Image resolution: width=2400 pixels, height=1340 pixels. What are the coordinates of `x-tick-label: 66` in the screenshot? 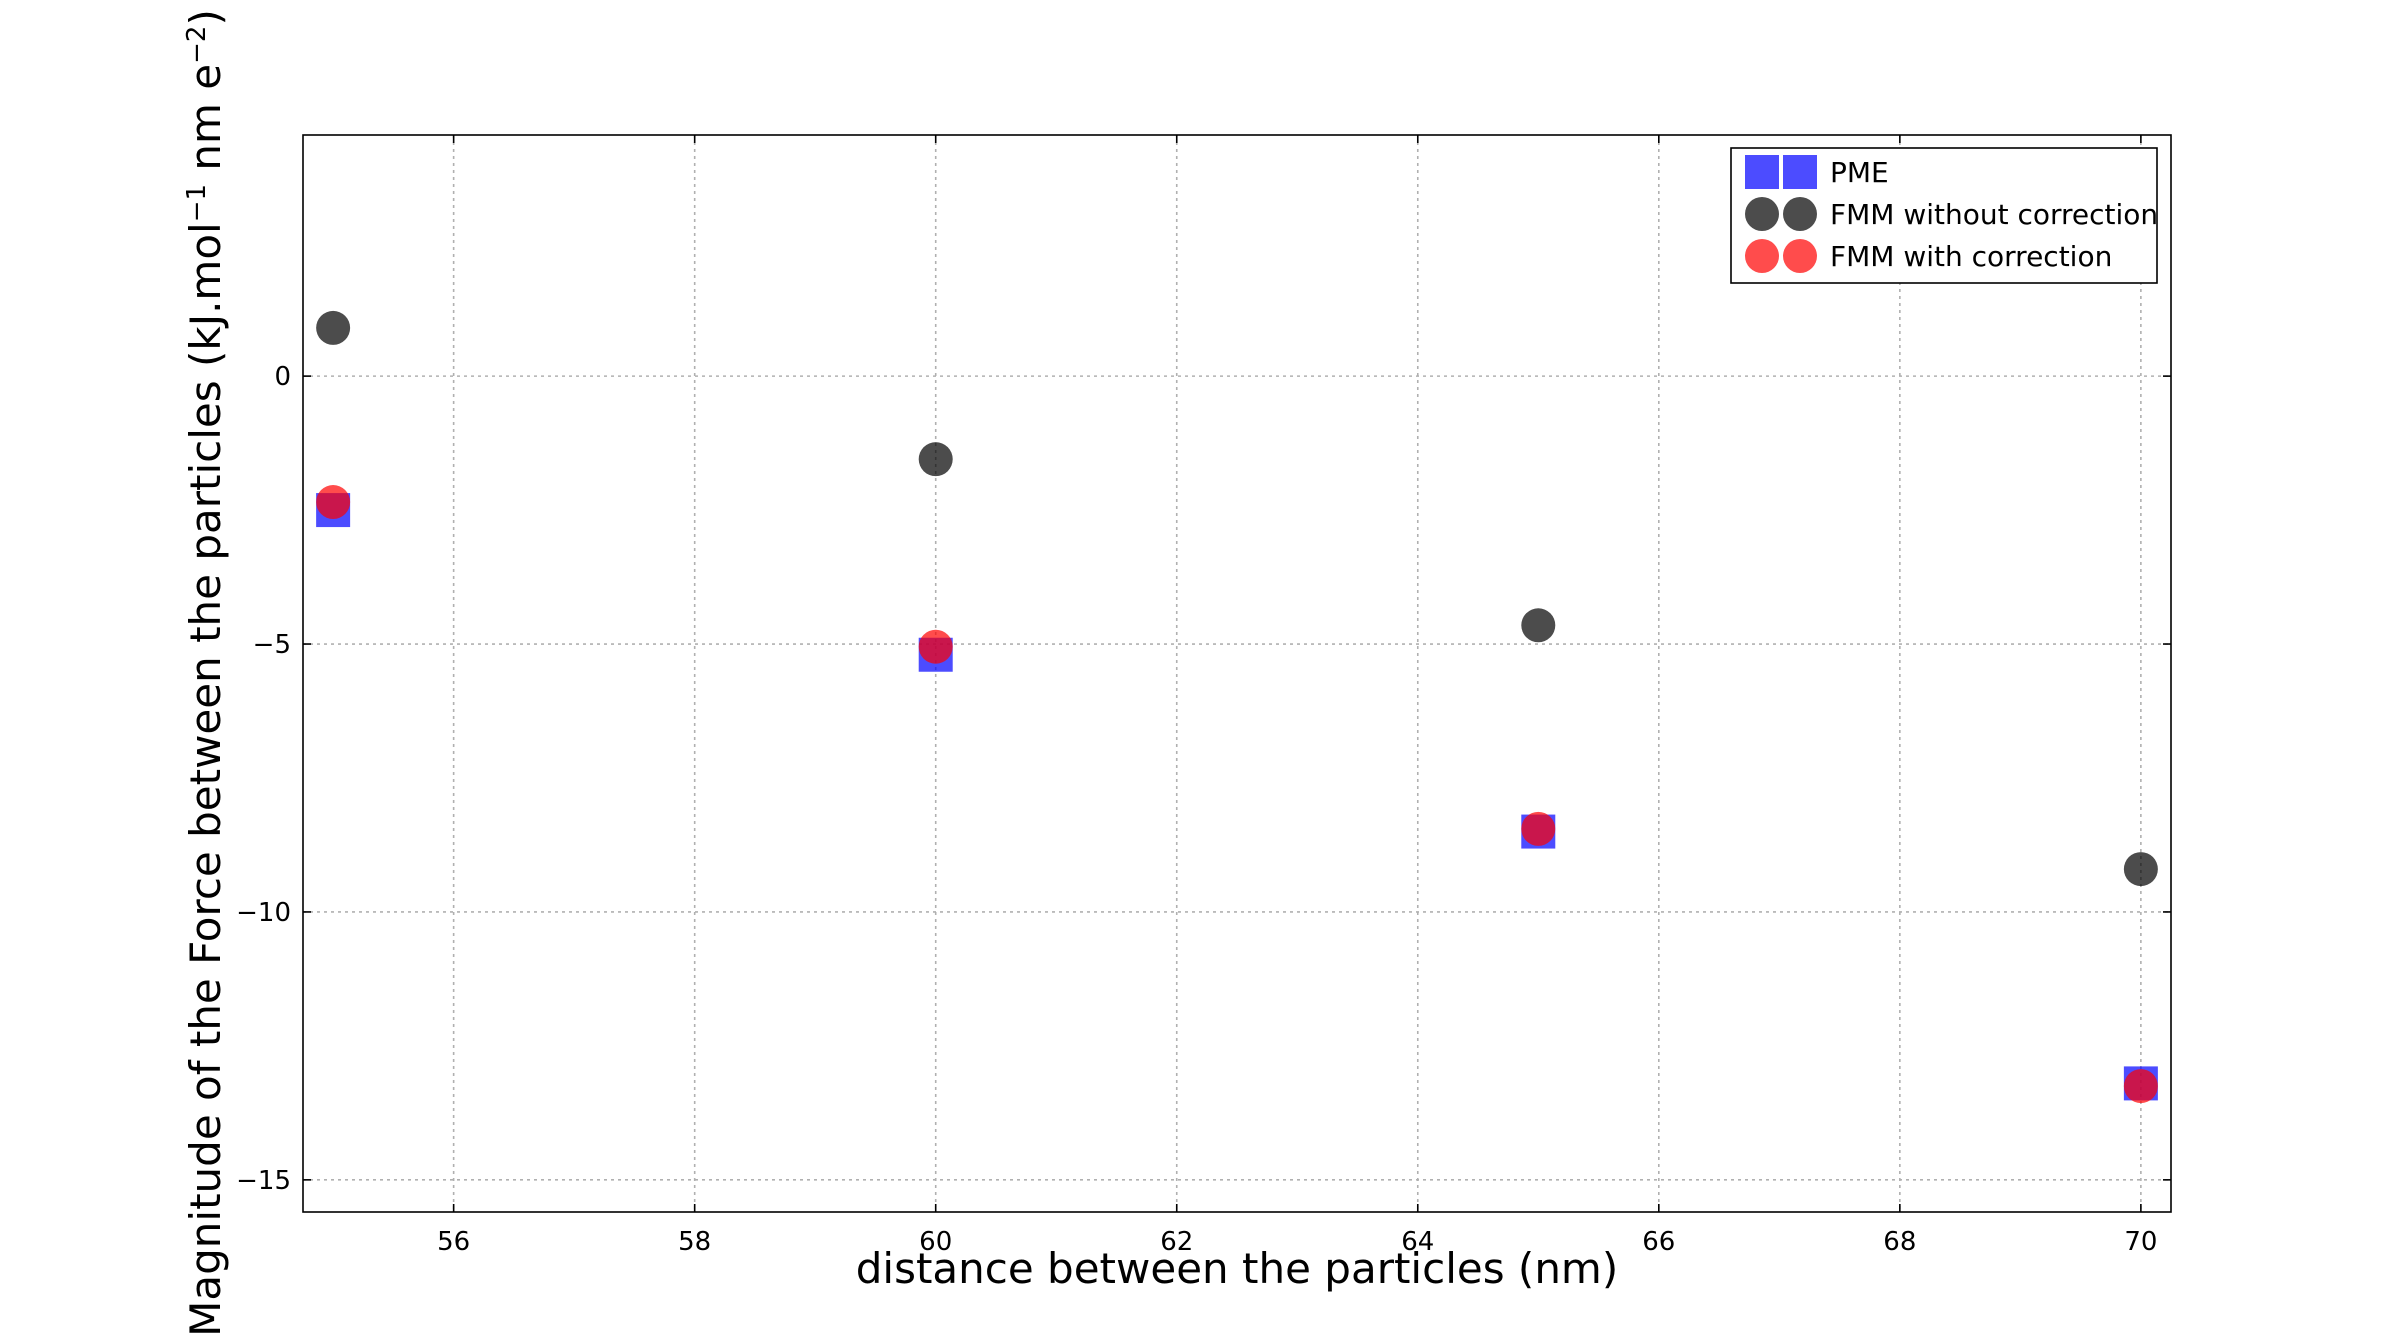 It's located at (1658, 1242).